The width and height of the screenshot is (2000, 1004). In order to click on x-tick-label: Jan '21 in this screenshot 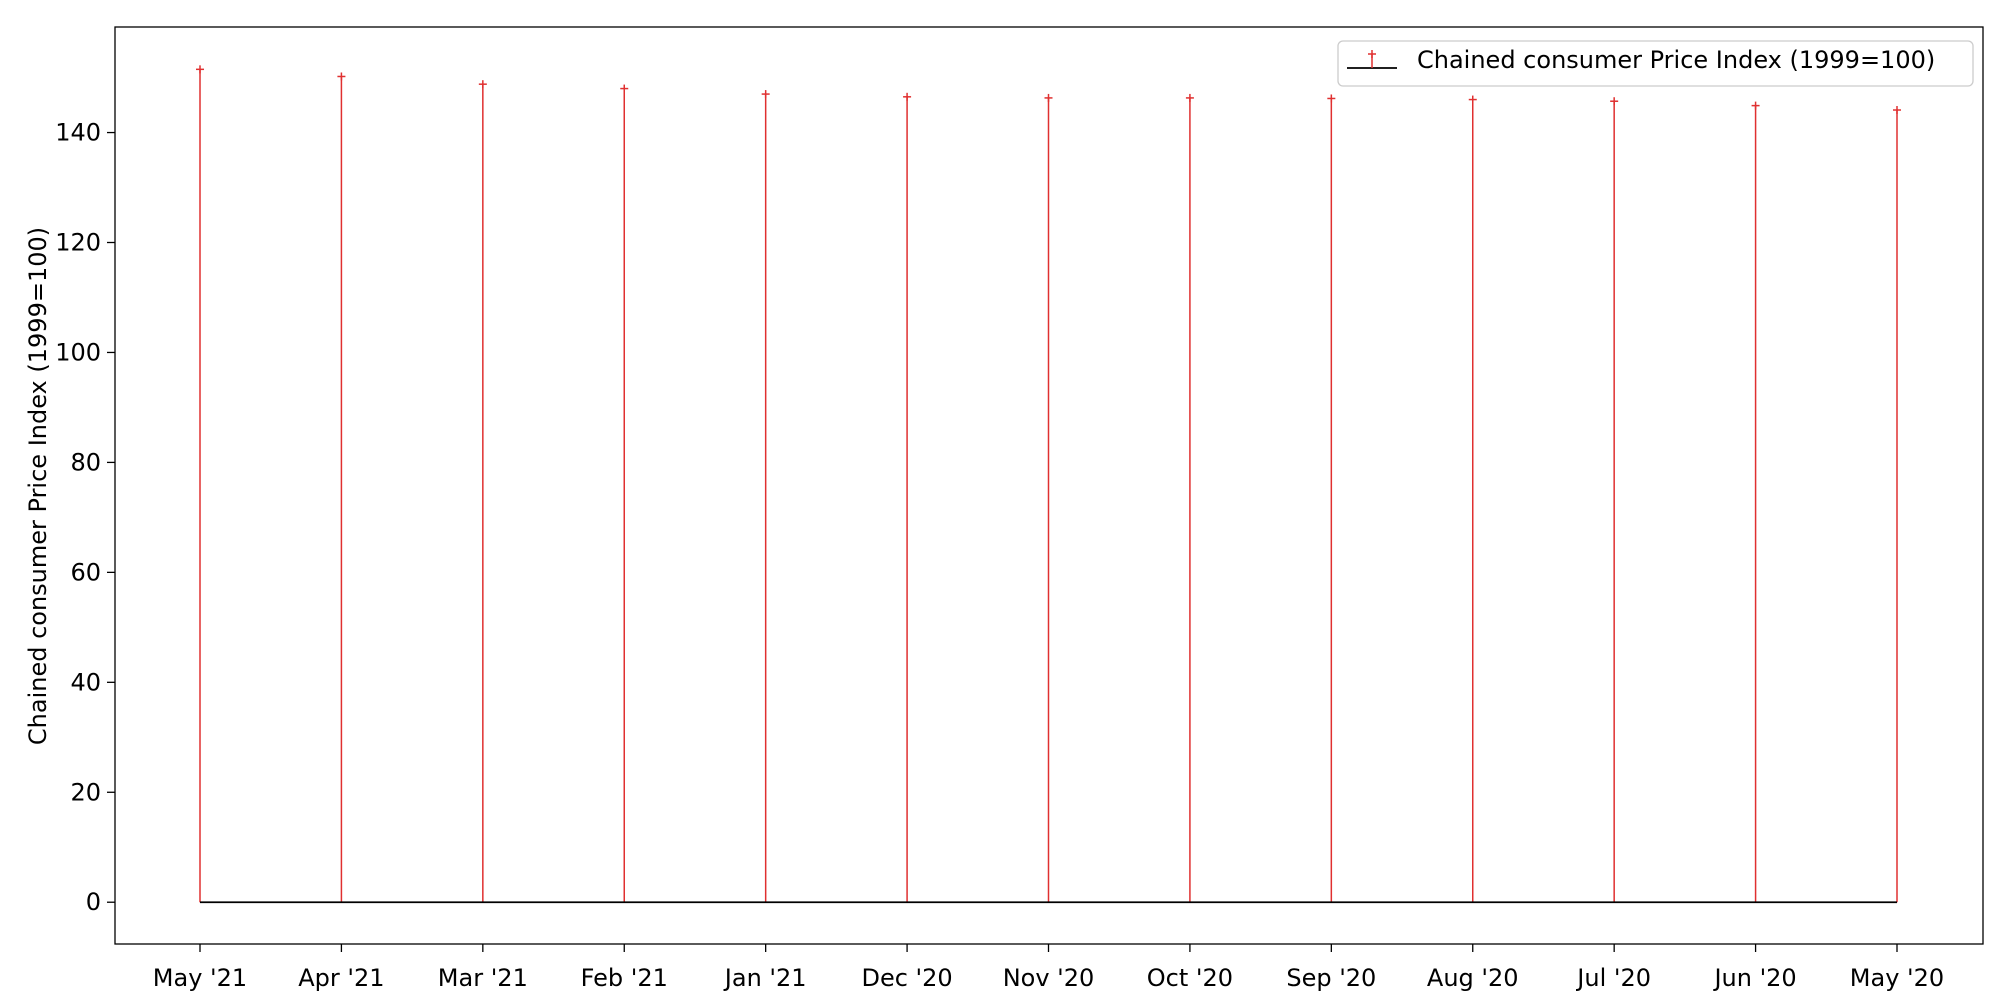, I will do `click(765, 978)`.